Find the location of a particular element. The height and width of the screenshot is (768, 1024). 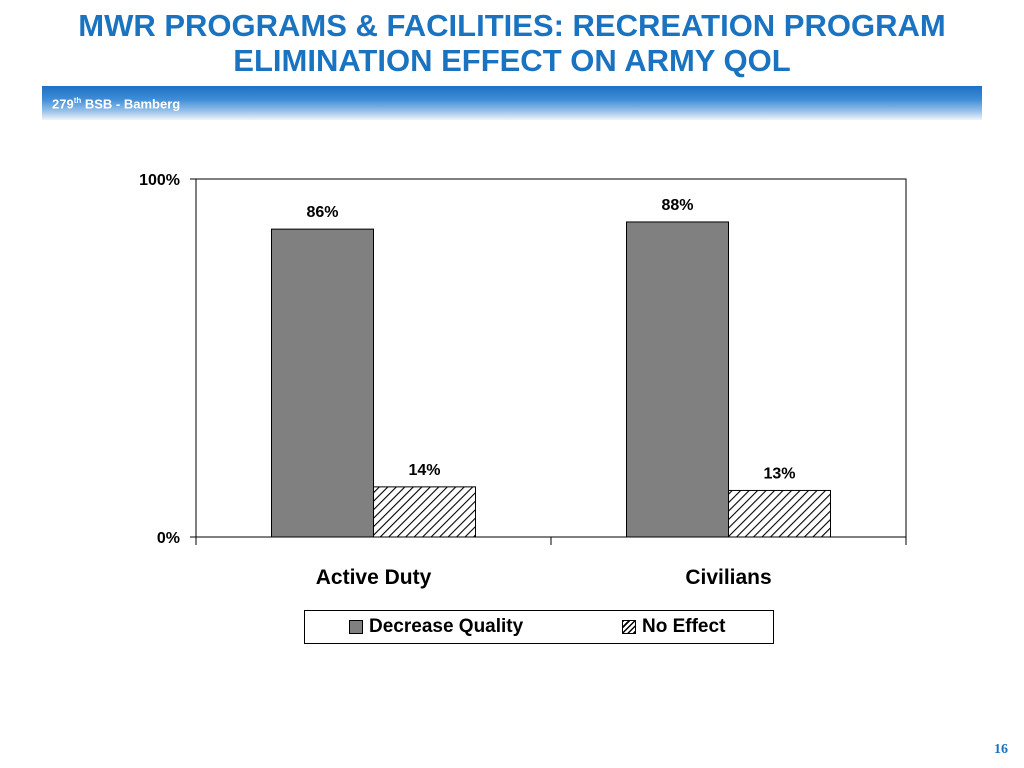

title-line-2: ELIMINATION EFFECT ON ARMY QOL is located at coordinates (512, 60).